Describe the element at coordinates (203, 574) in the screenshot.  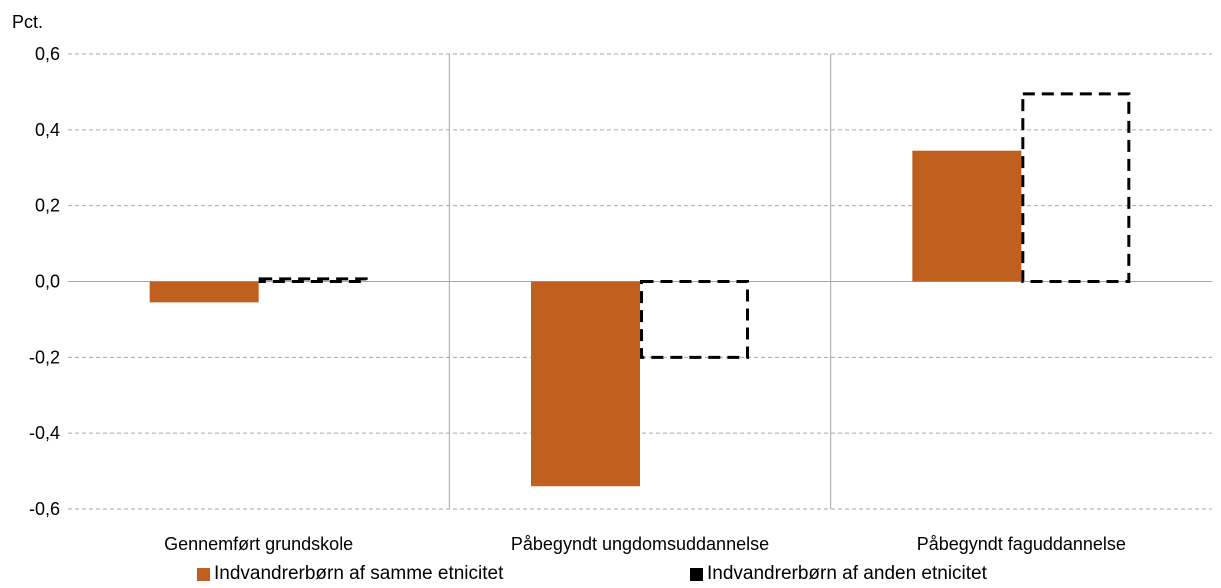
I see `legend-swatch-orange` at that location.